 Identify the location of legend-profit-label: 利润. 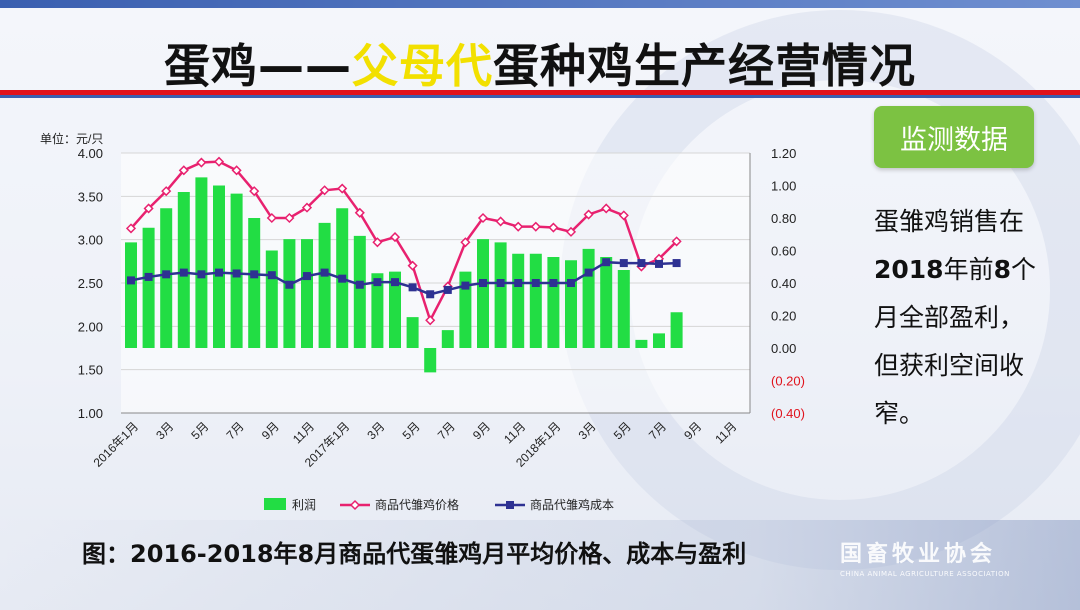
(304, 505).